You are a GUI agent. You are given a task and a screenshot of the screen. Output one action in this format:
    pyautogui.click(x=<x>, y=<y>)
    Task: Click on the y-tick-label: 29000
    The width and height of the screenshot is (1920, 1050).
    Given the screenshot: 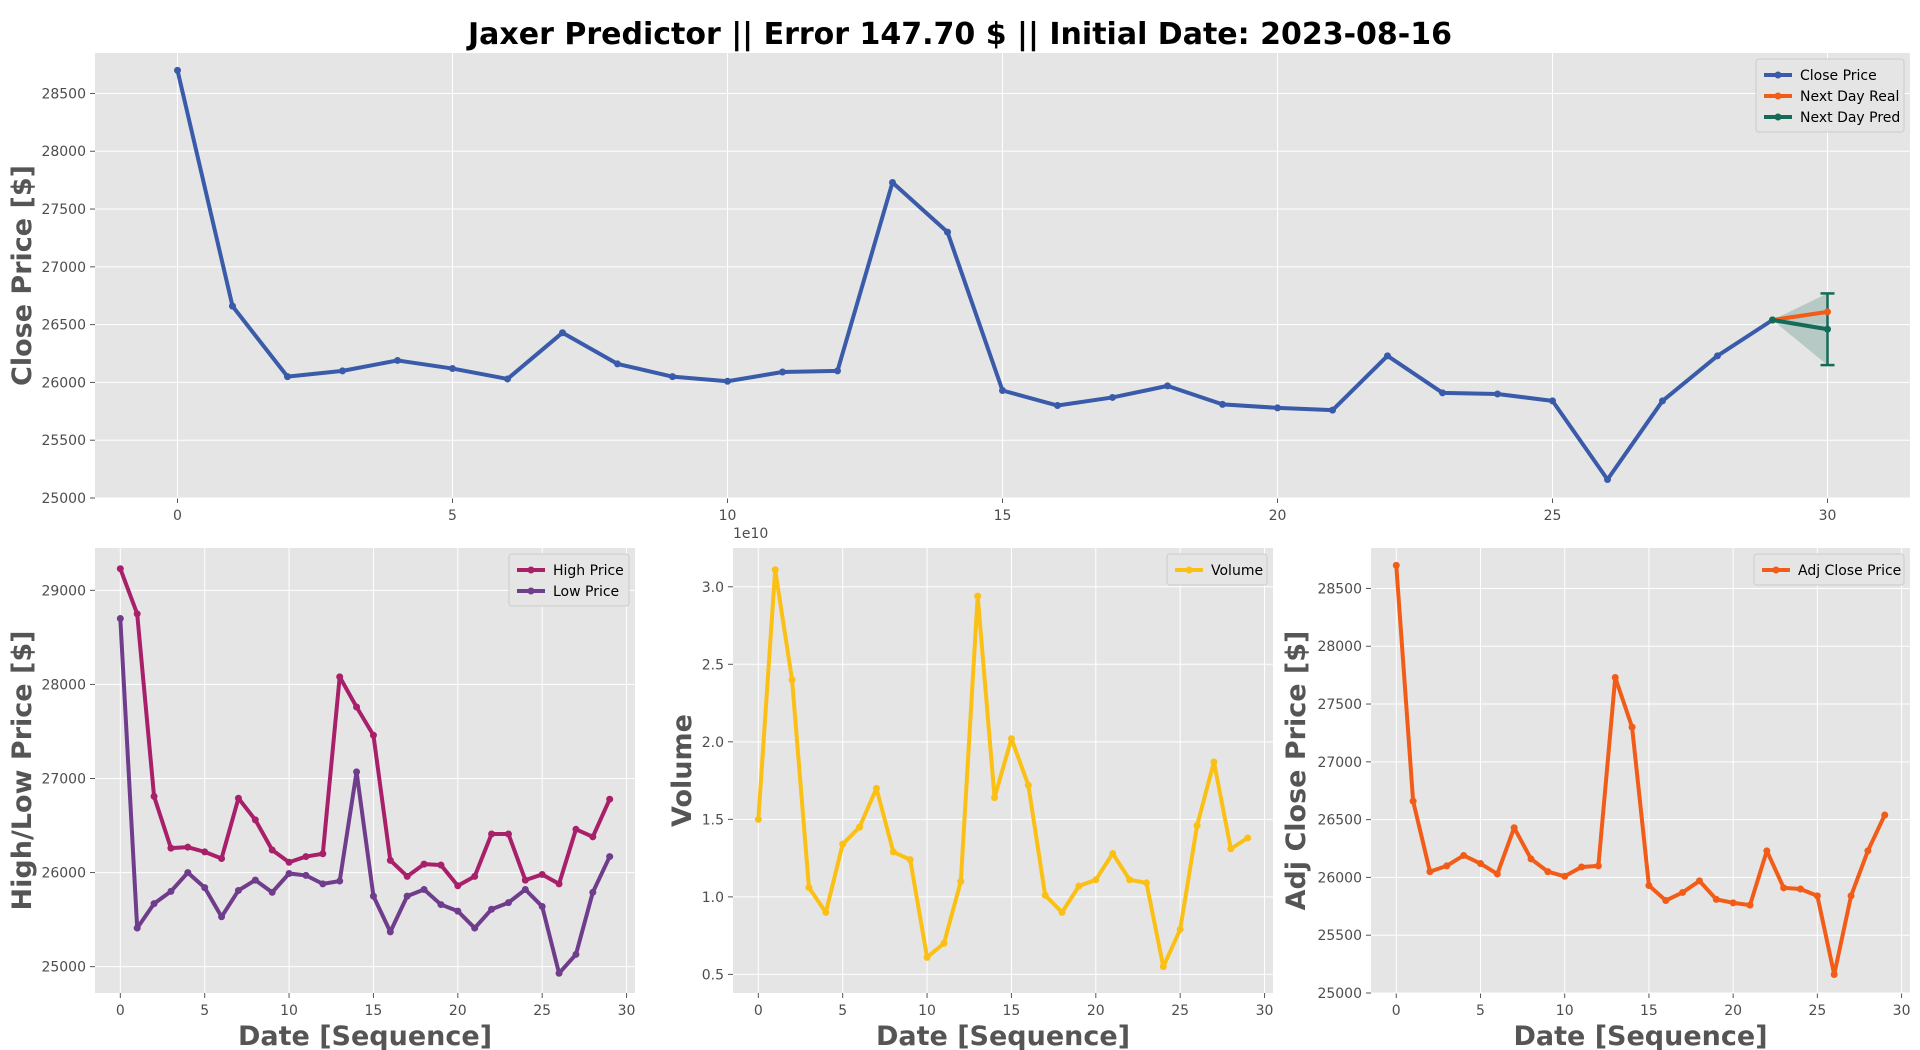 What is the action you would take?
    pyautogui.click(x=63, y=591)
    